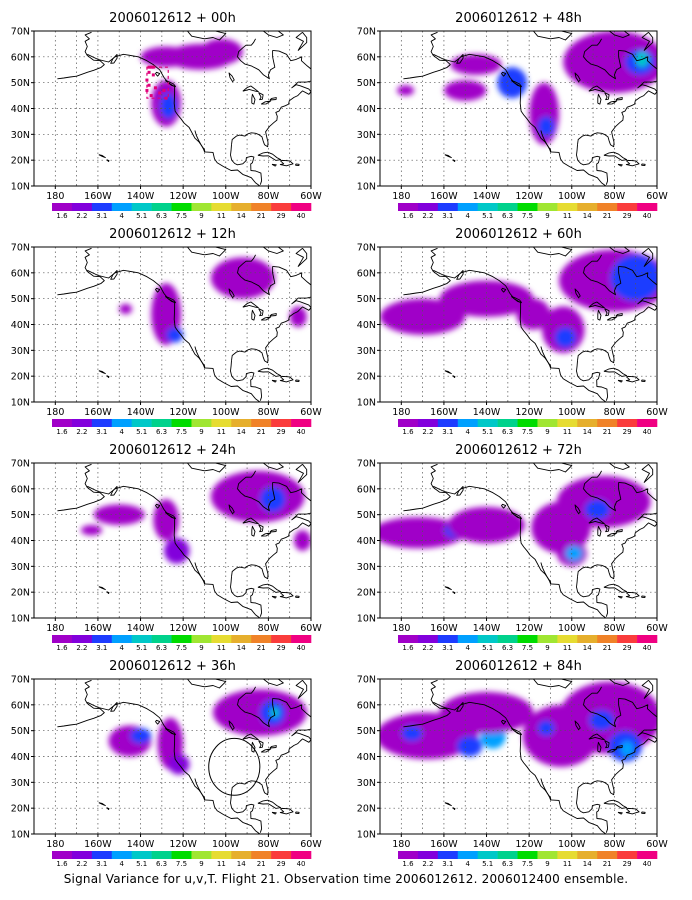 The image size is (692, 900). Describe the element at coordinates (527, 88) in the screenshot. I see `variance-shading` at that location.